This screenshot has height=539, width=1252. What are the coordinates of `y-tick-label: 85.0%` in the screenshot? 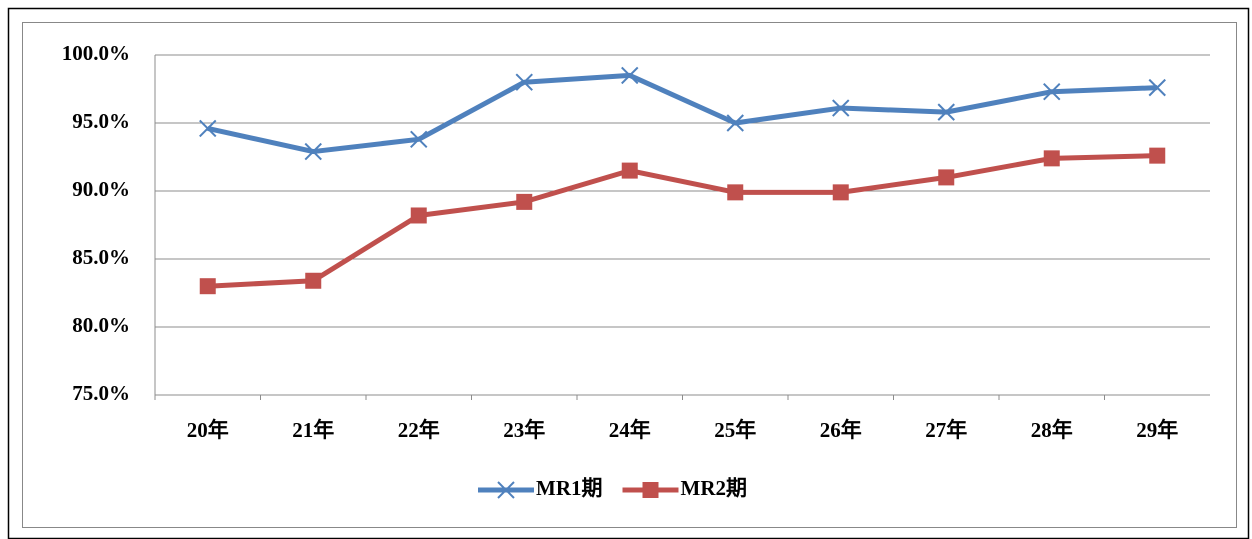 It's located at (101, 257).